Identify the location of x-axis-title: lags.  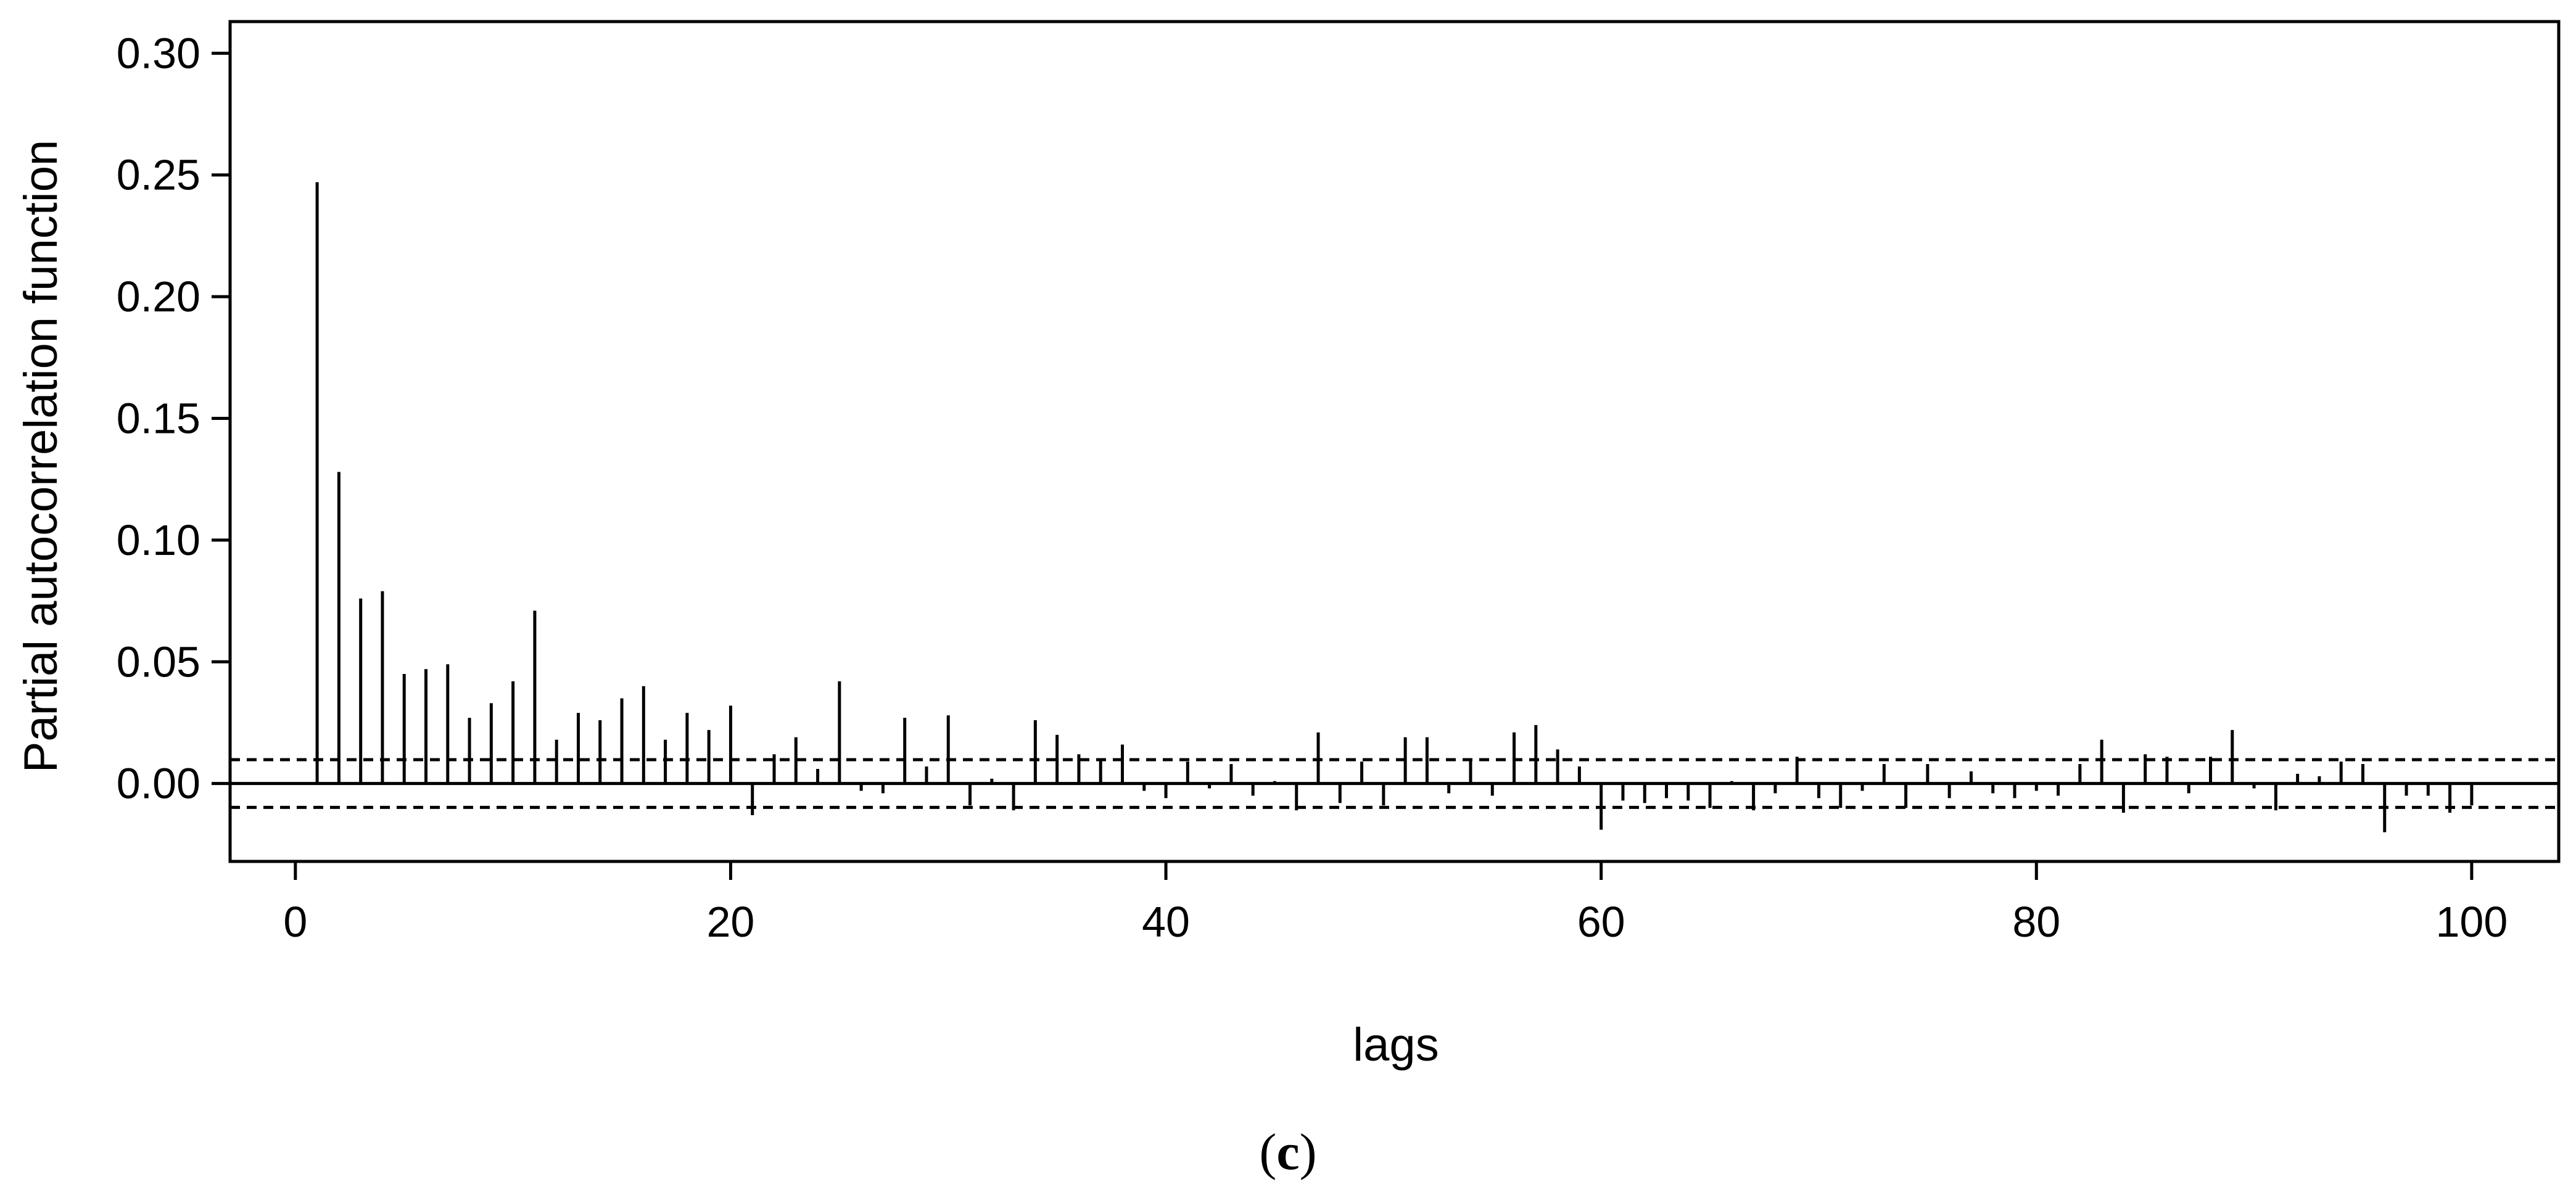
(1396, 1045).